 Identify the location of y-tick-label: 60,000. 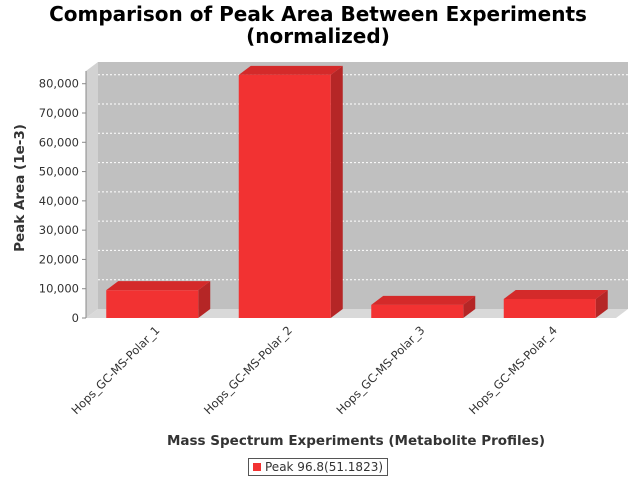
(59, 142).